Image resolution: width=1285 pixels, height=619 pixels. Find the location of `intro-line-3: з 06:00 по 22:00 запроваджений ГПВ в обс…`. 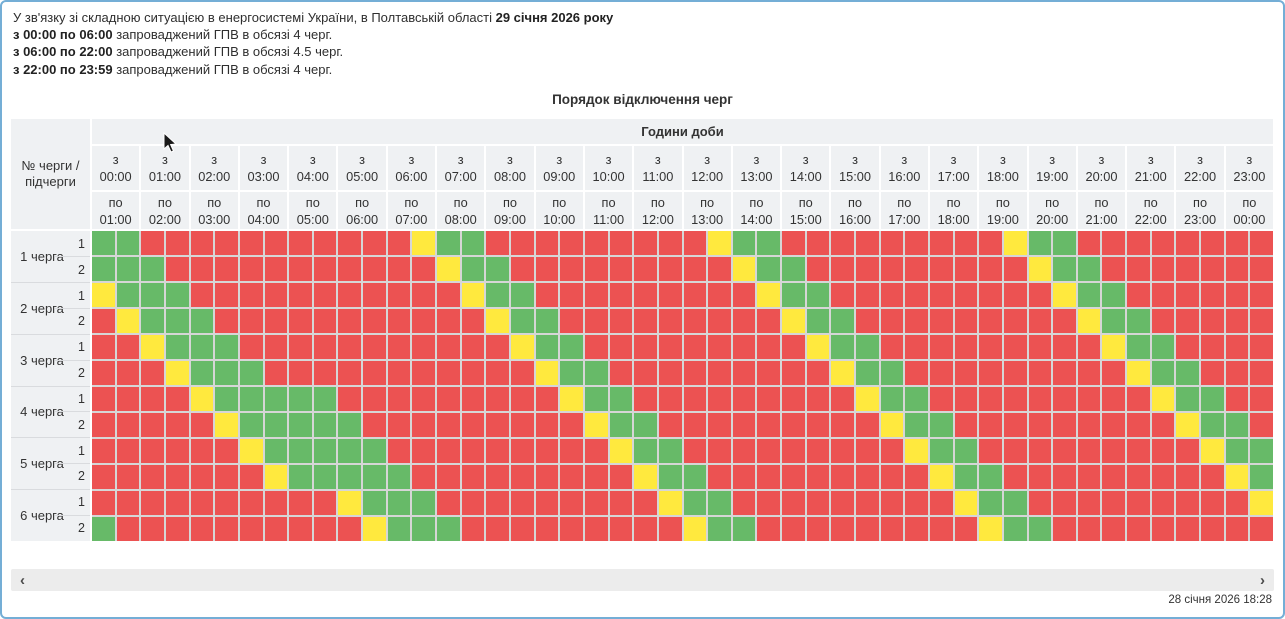

intro-line-3: з 06:00 по 22:00 запроваджений ГПВ в обс… is located at coordinates (178, 52).